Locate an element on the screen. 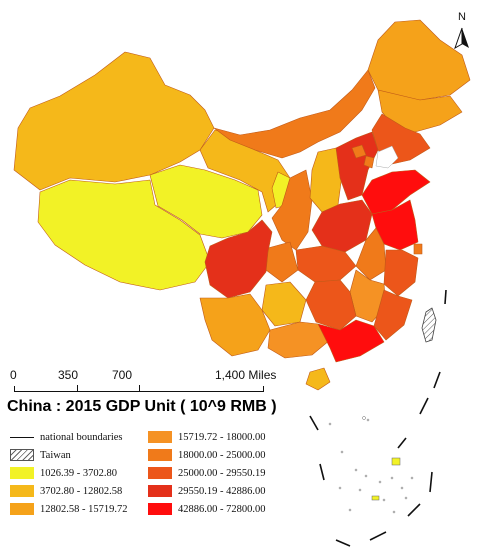 Image resolution: width=489 pixels, height=550 pixels. legend-item-class-1: 1026.39 - 3702.80 is located at coordinates (69, 473).